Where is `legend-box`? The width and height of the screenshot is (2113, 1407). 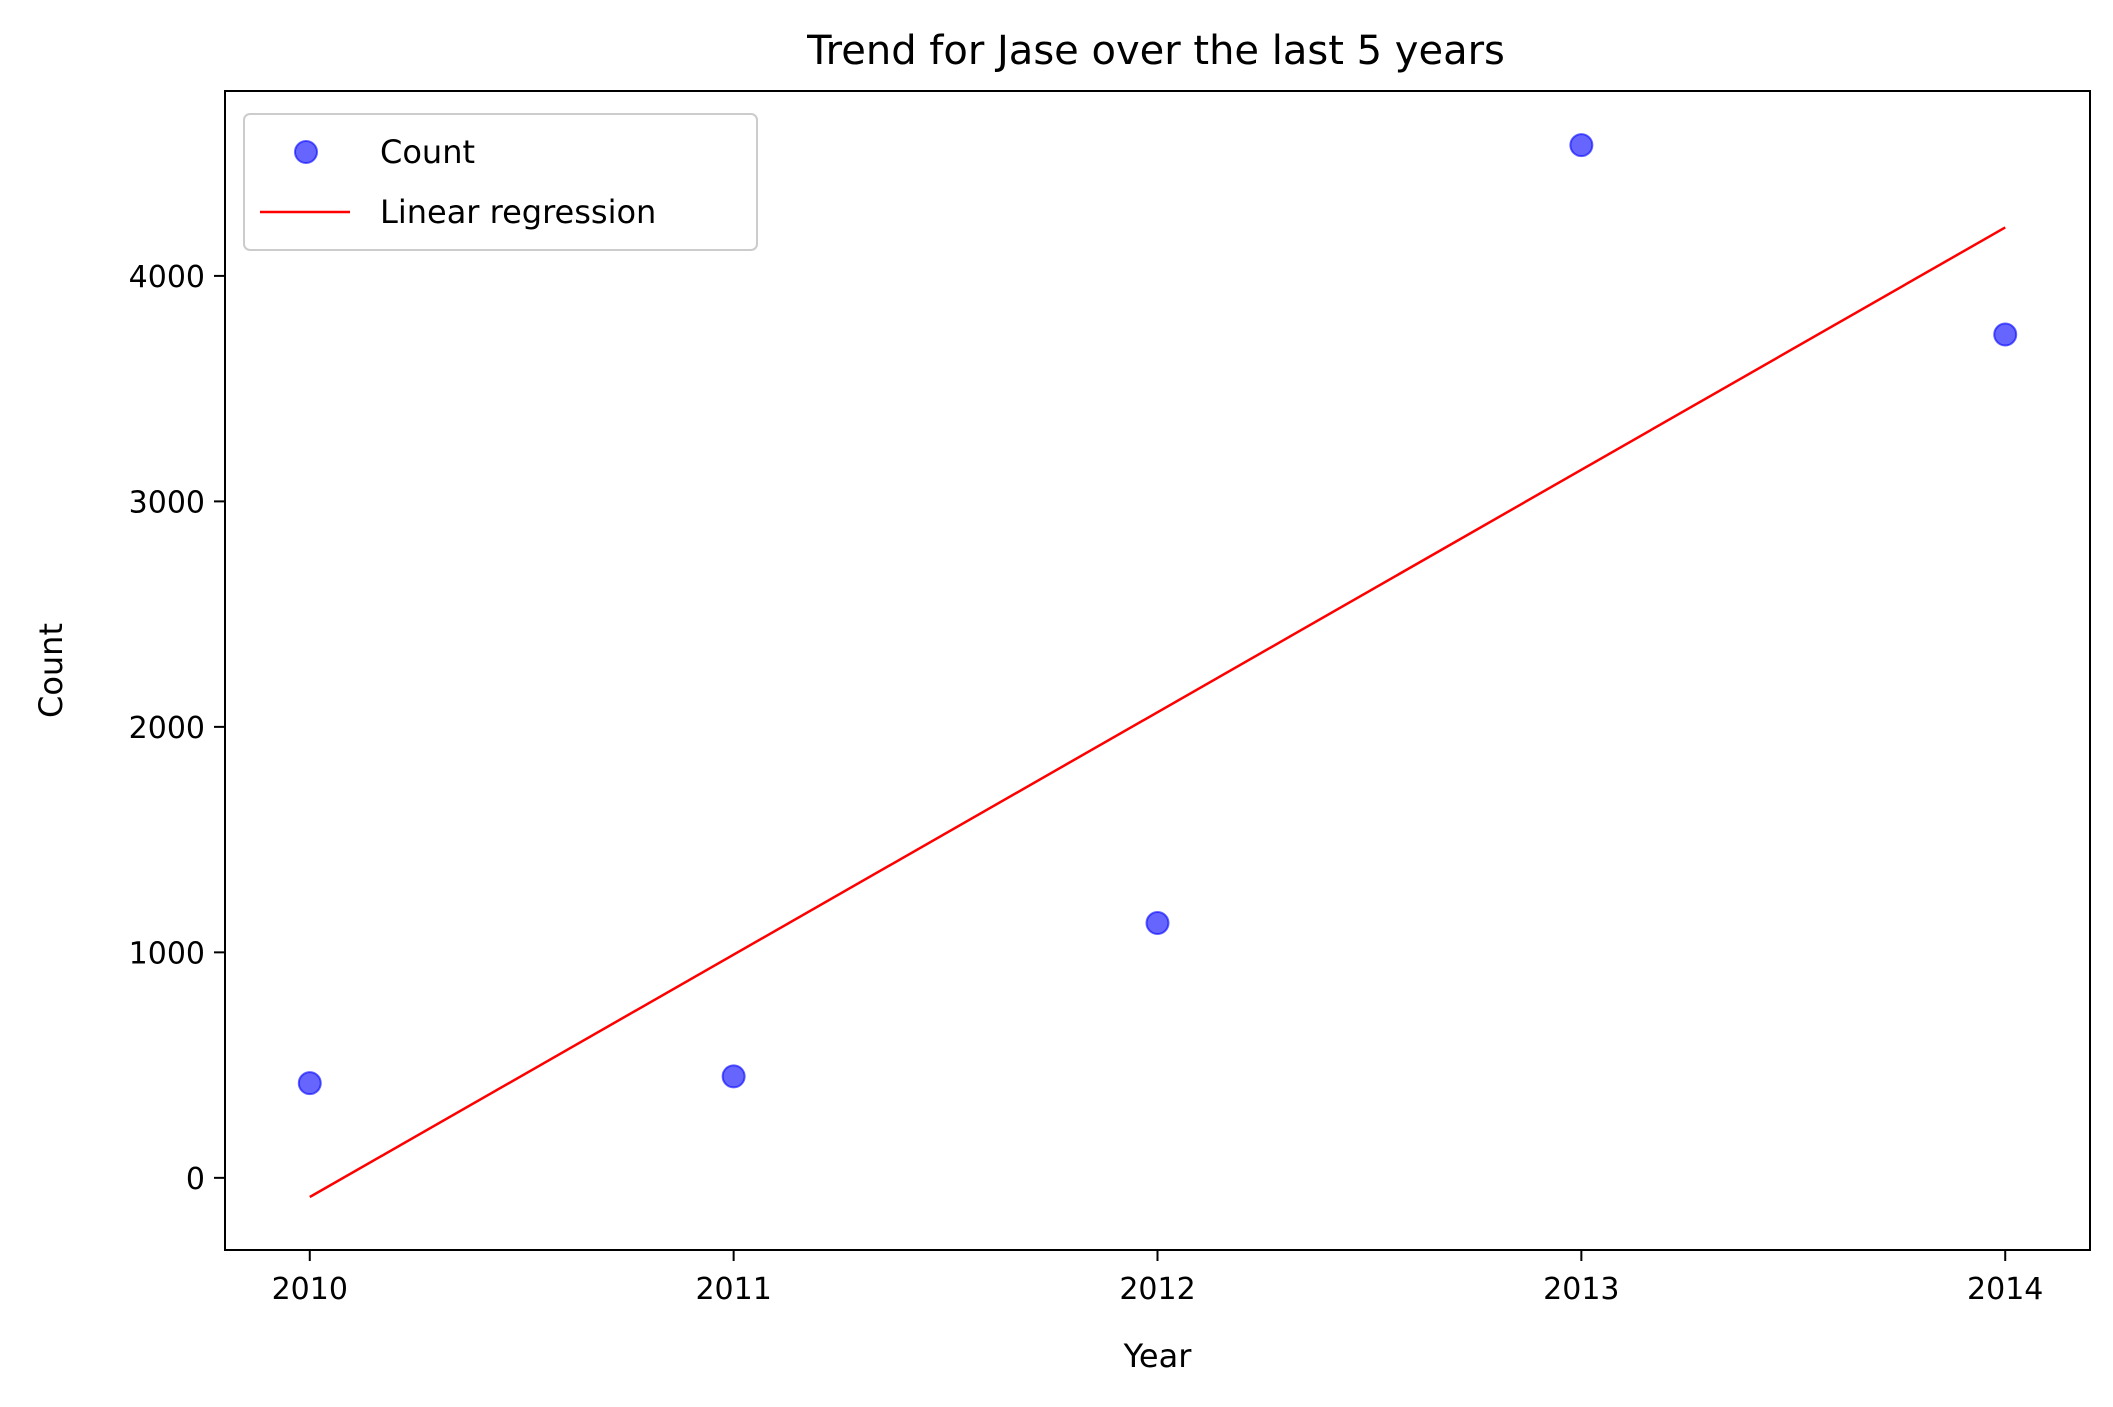
legend-box is located at coordinates (500, 182).